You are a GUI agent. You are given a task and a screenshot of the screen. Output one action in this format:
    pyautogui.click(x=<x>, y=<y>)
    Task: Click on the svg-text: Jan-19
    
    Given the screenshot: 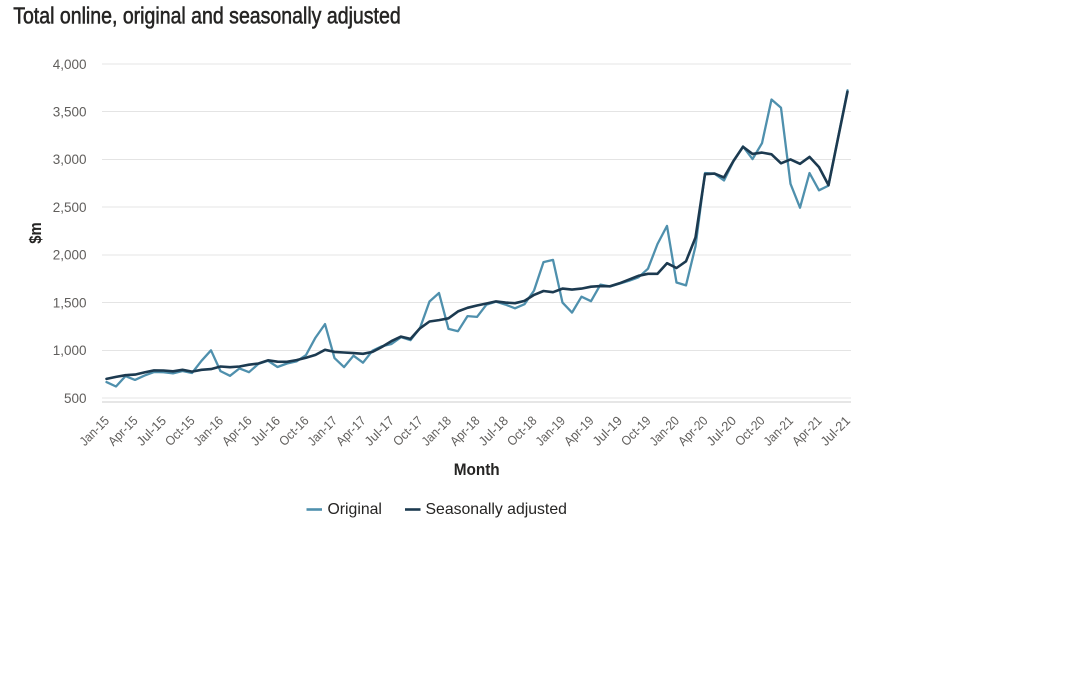 What is the action you would take?
    pyautogui.click(x=550, y=431)
    